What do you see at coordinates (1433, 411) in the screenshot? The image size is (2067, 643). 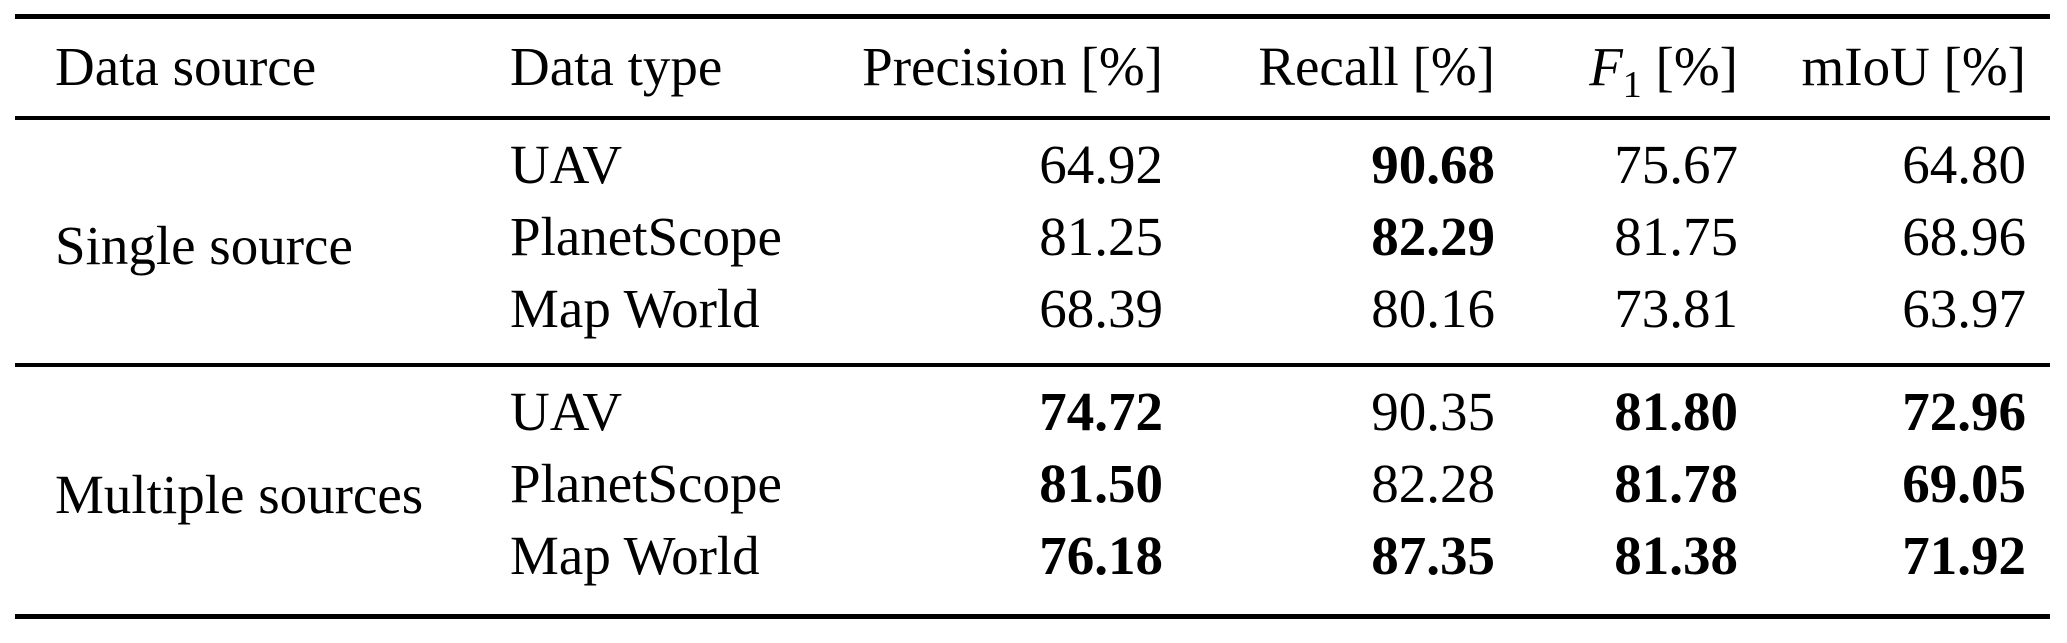 I see `value-recall: 90.35` at bounding box center [1433, 411].